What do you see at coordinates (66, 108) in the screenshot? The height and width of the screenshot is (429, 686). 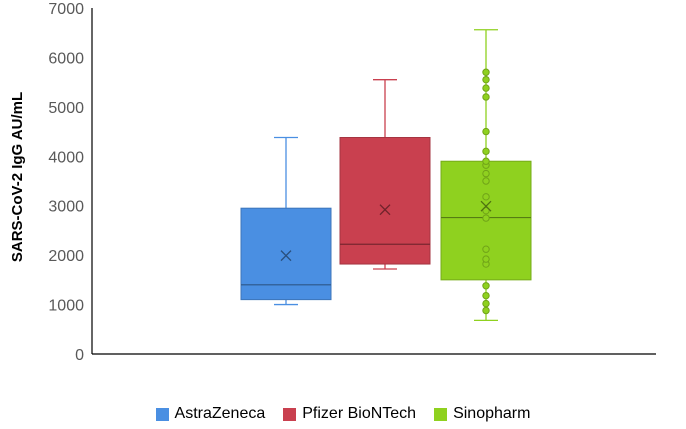 I see `y-tick-label: 5000` at bounding box center [66, 108].